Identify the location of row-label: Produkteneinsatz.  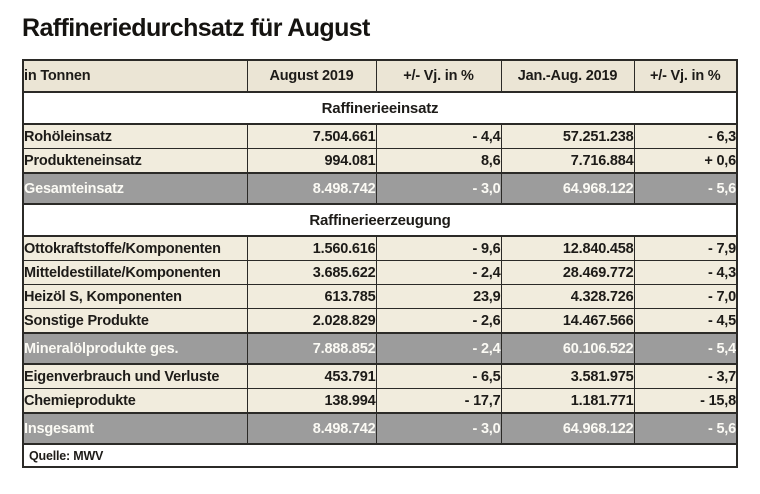
(135, 161).